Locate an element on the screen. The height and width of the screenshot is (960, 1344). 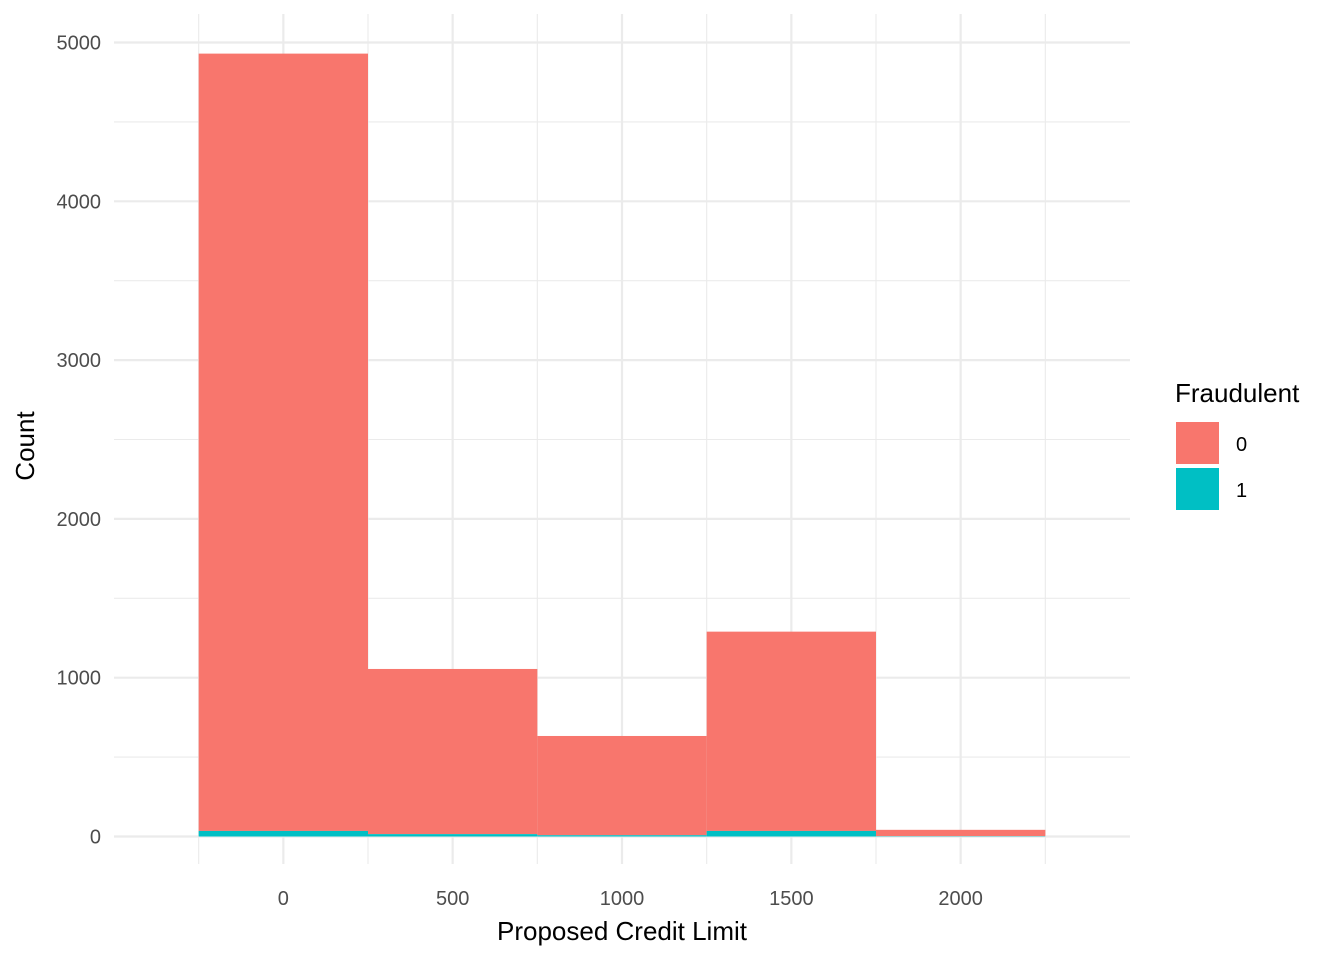
y-tick-label: 4000 is located at coordinates (79, 202).